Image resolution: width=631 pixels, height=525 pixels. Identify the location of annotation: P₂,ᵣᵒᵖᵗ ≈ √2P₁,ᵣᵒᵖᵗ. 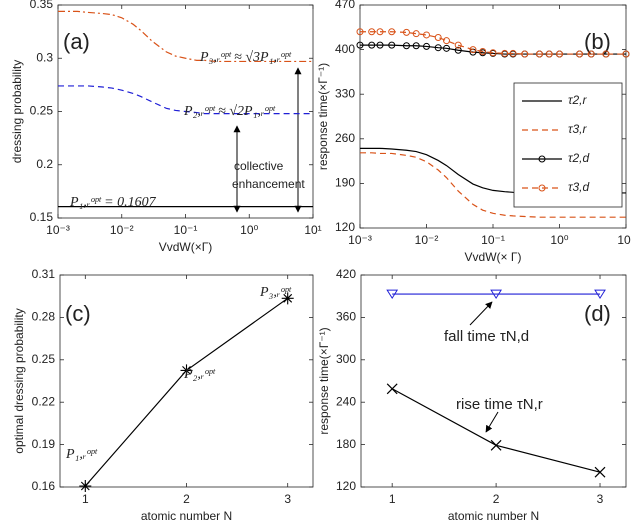
(229, 111).